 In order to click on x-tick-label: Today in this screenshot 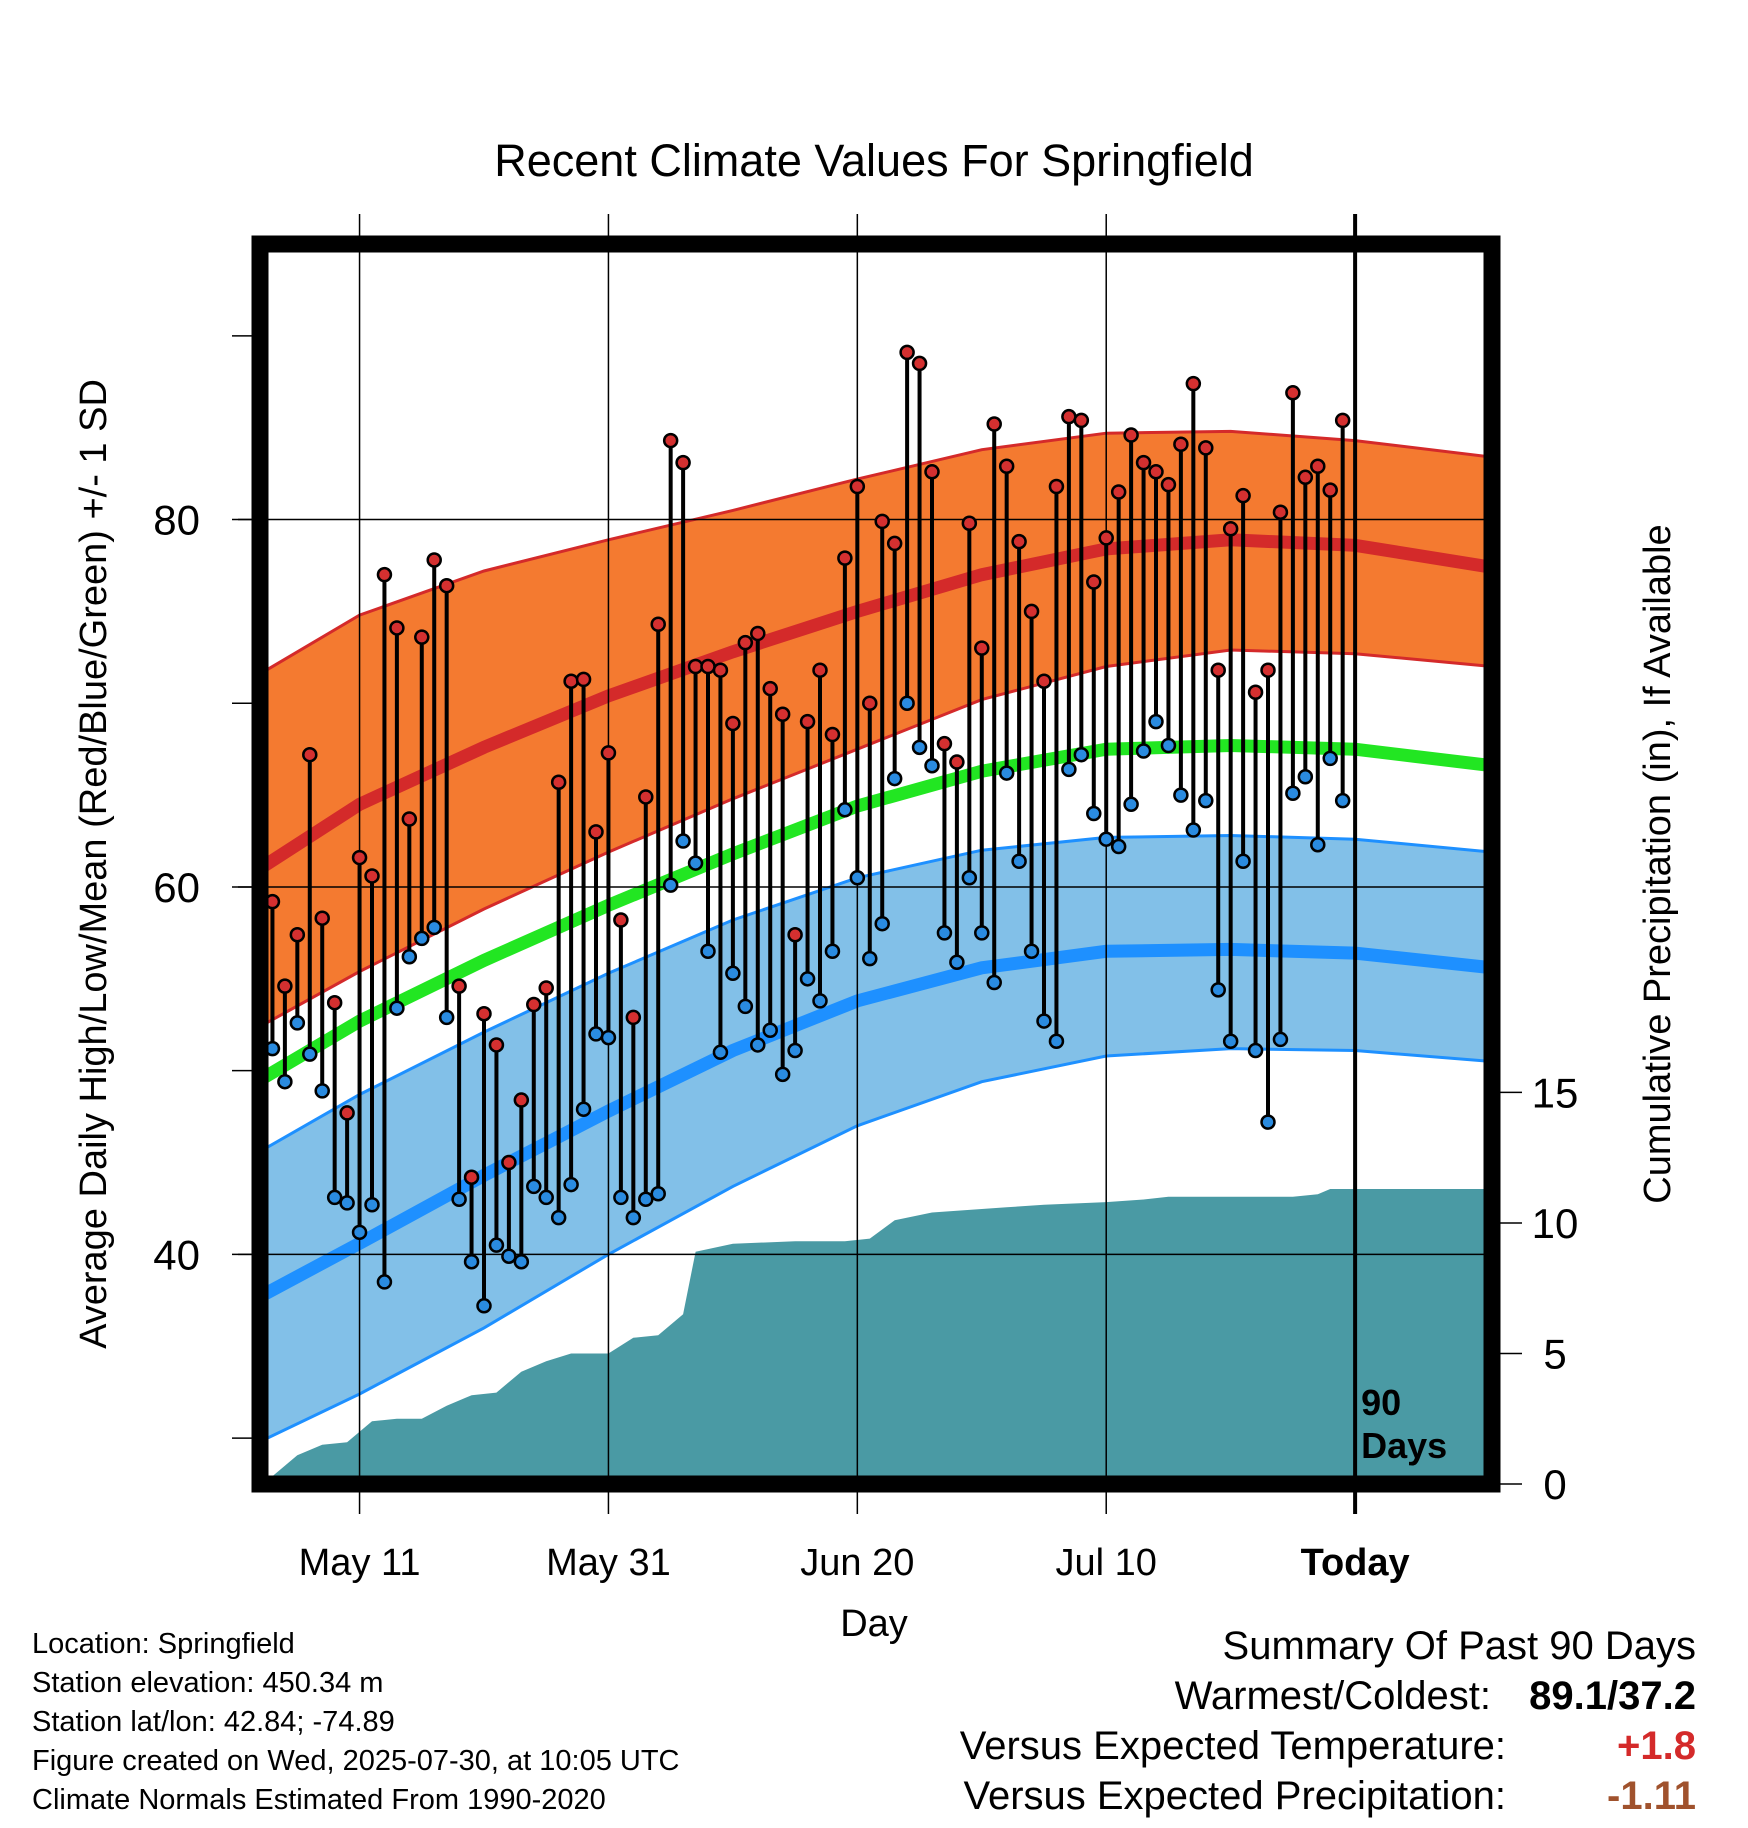, I will do `click(1355, 1563)`.